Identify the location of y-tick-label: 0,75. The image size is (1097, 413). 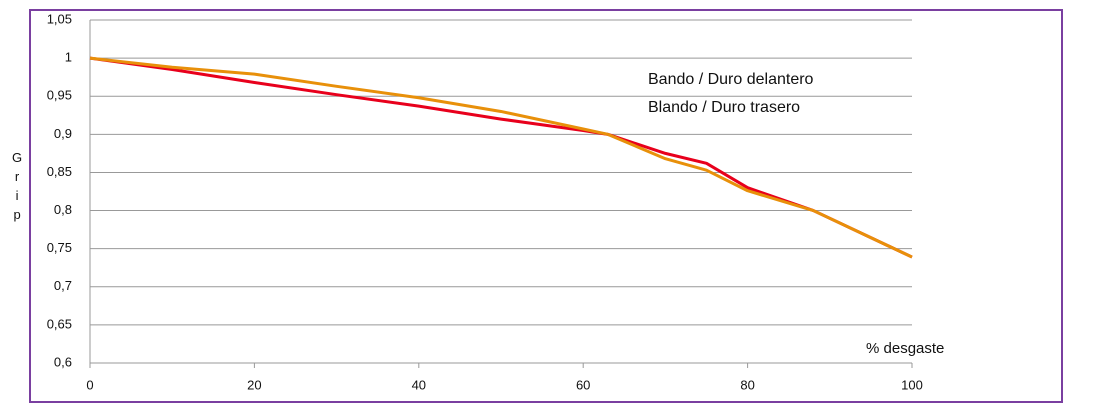
(59, 247).